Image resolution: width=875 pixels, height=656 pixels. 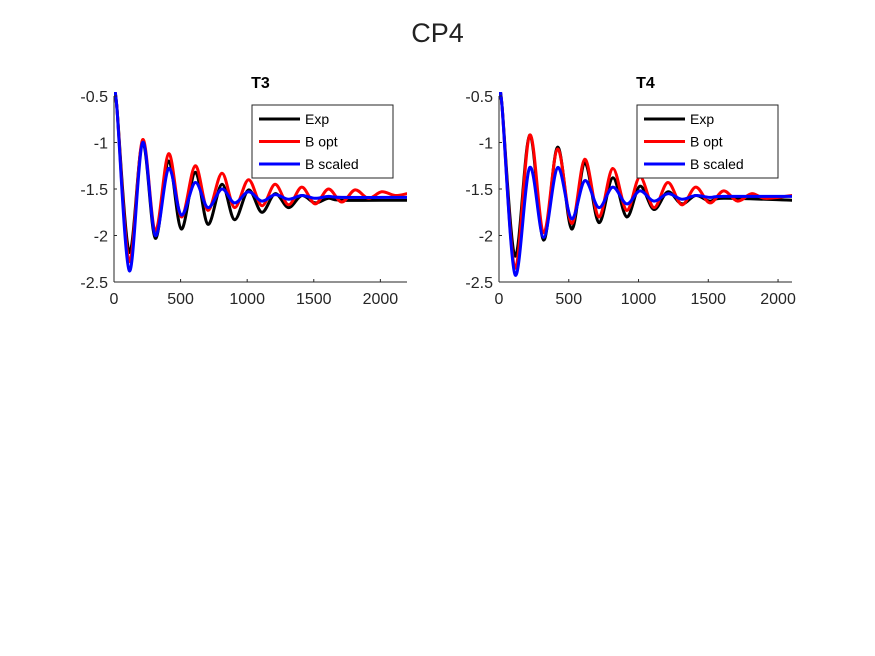 What do you see at coordinates (260, 83) in the screenshot?
I see `subplot-title: T3` at bounding box center [260, 83].